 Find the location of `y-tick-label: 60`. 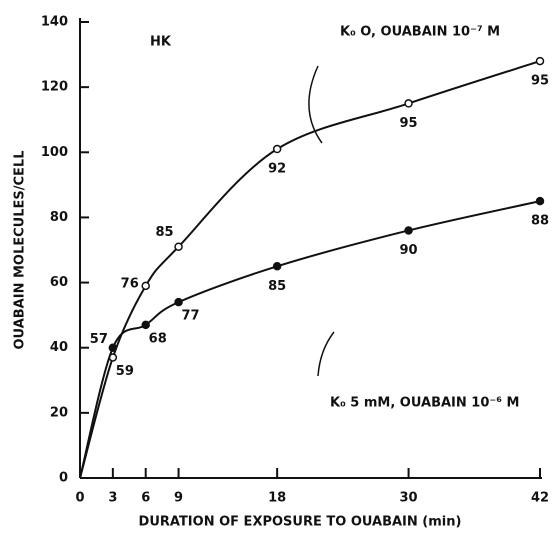

y-tick-label: 60 is located at coordinates (59, 282).